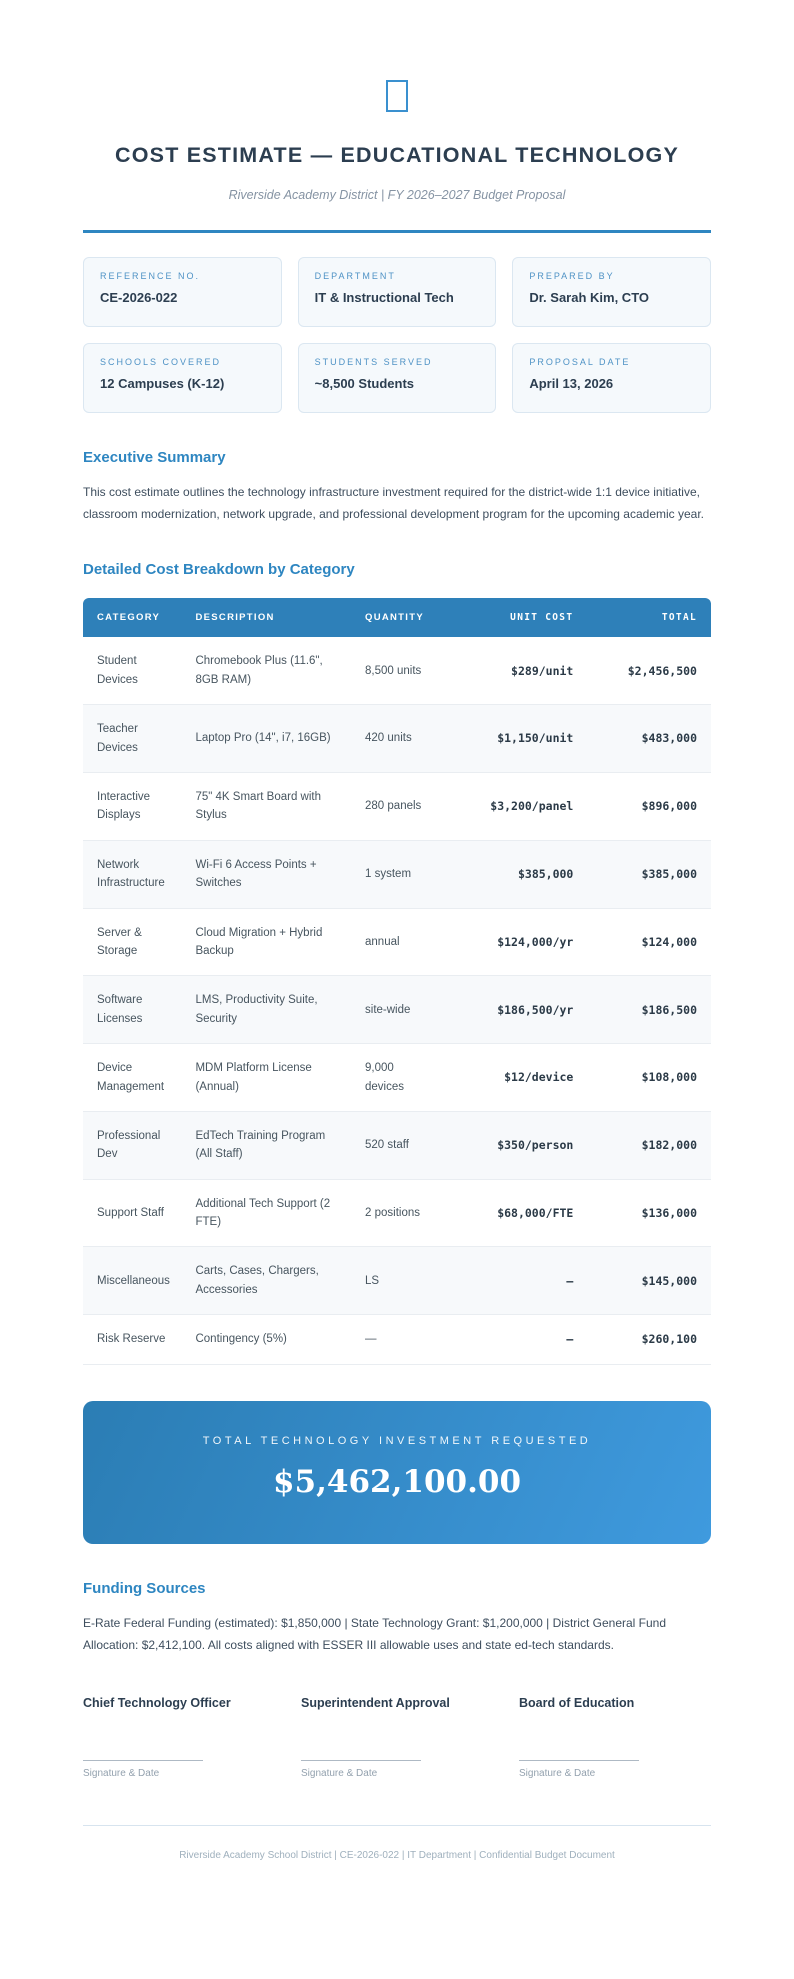  Describe the element at coordinates (268, 618) in the screenshot. I see `column-header-description: DESCRIPTION` at that location.